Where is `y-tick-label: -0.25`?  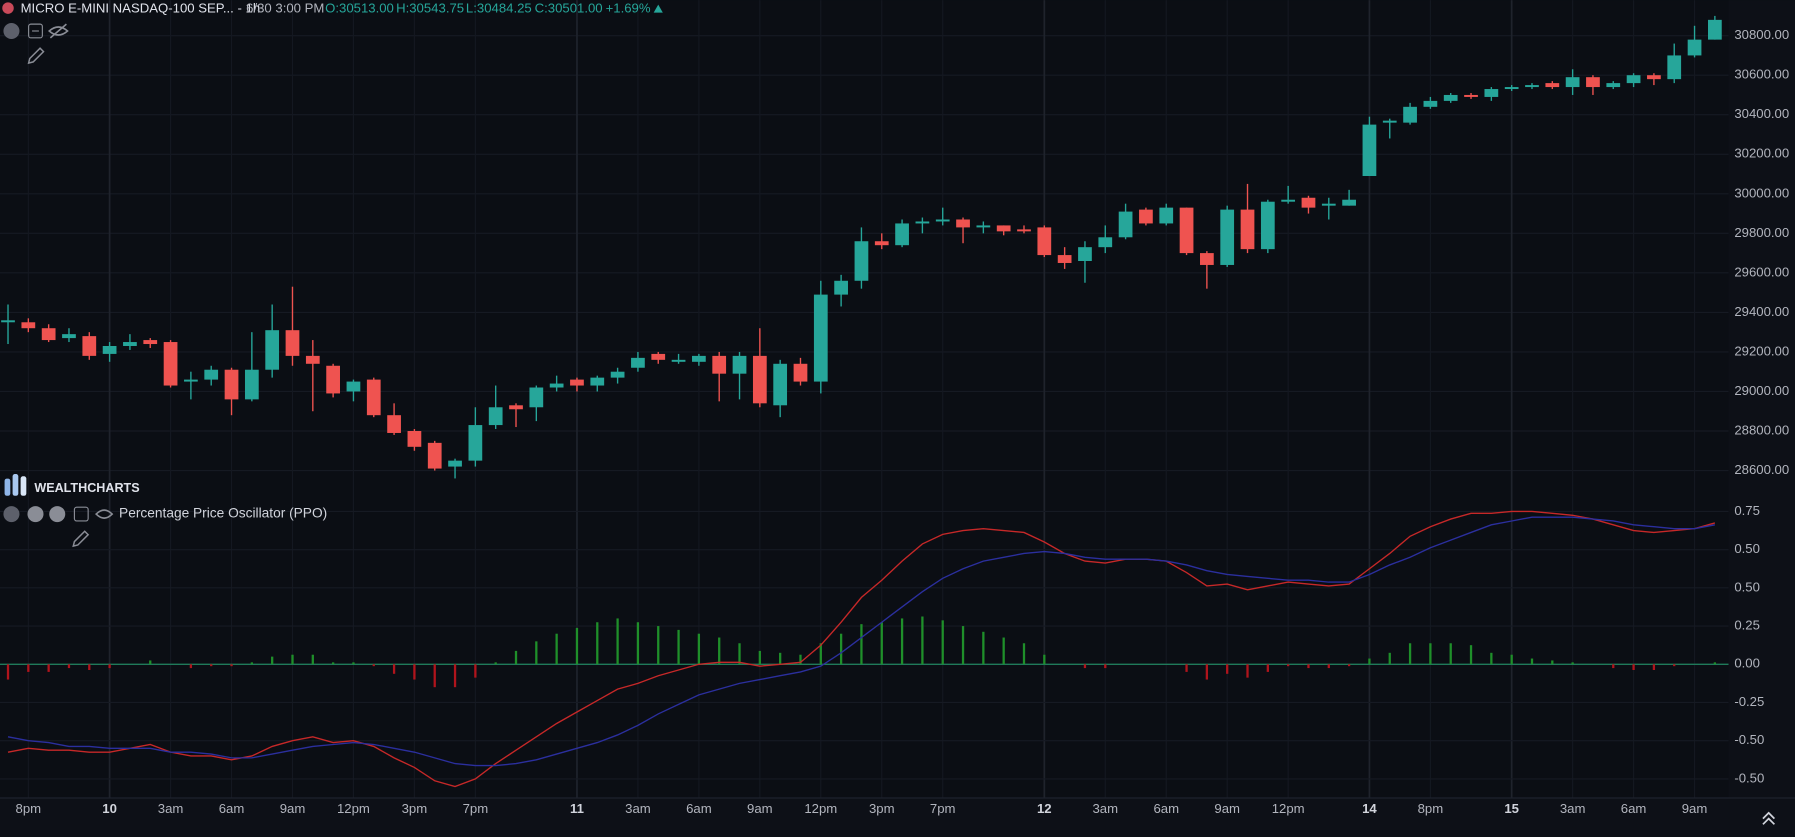 y-tick-label: -0.25 is located at coordinates (1749, 701).